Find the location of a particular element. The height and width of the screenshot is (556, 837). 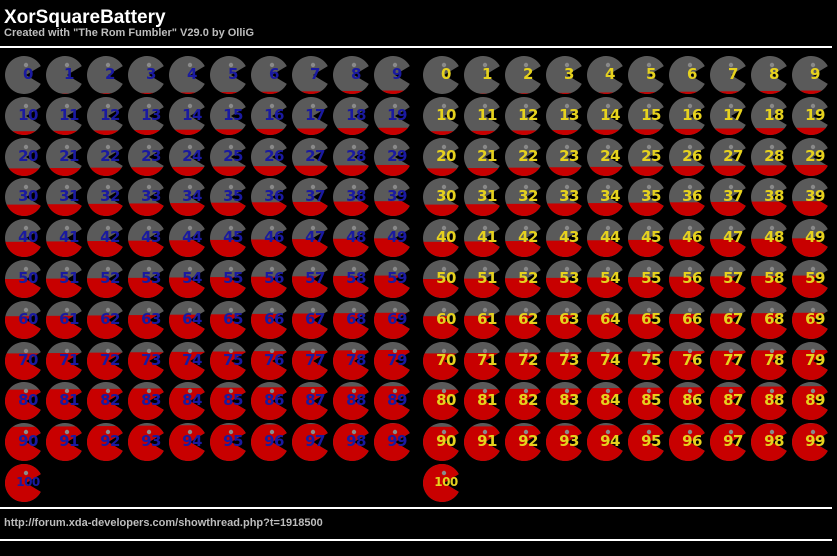

battery-icon: 98 is located at coordinates (352, 442).